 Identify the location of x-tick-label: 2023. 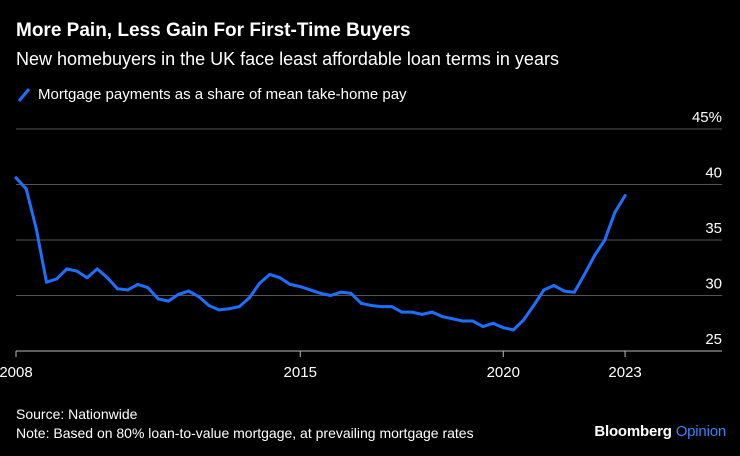
(624, 372).